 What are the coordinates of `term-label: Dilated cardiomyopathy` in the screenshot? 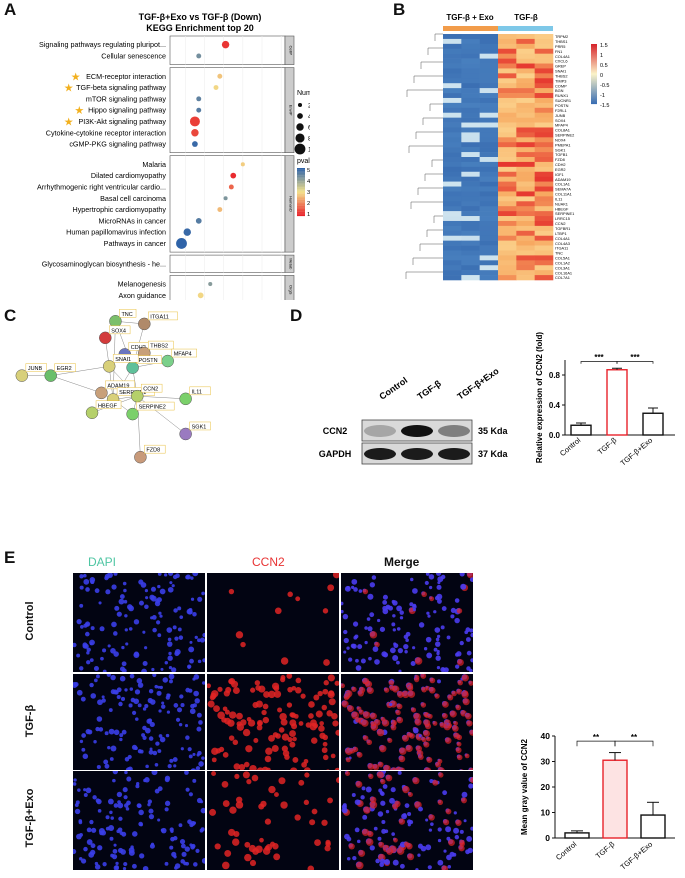 It's located at (129, 175).